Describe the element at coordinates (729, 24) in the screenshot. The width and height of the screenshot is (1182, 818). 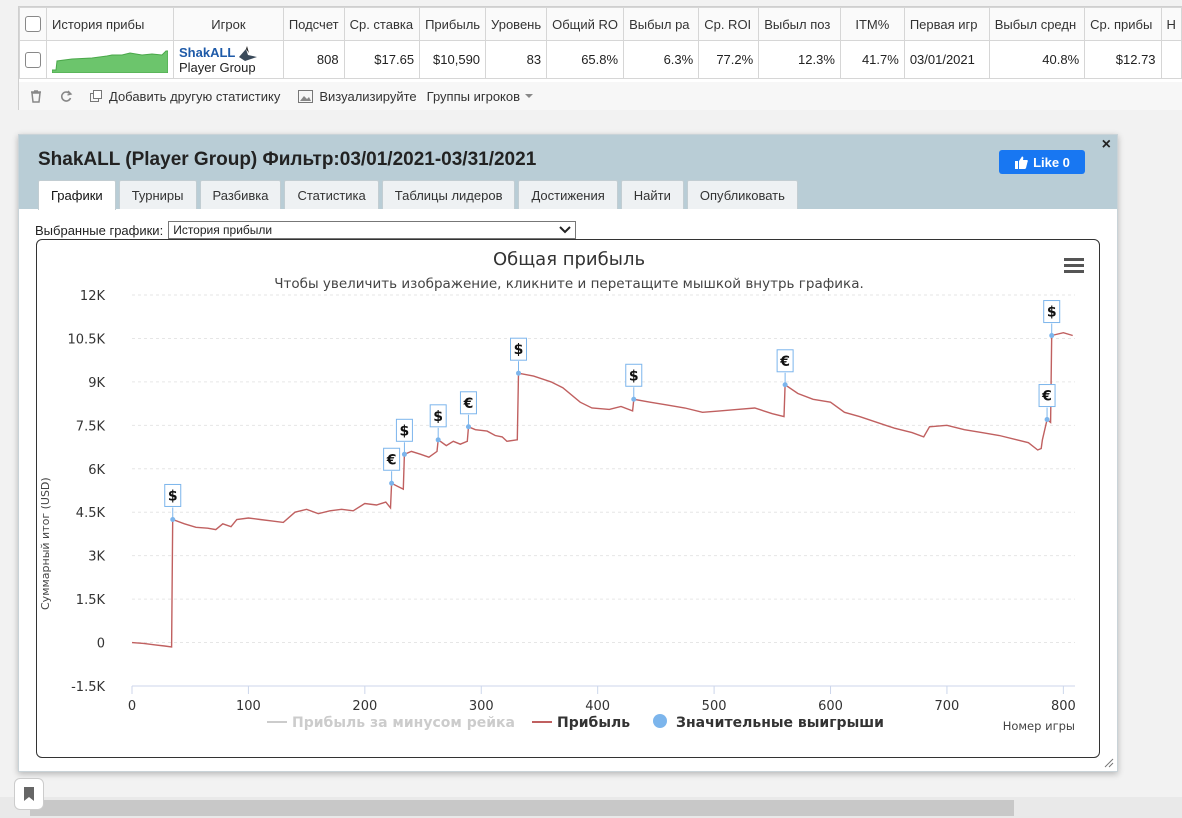
I see `header-avg-roi: Ср. ROI` at that location.